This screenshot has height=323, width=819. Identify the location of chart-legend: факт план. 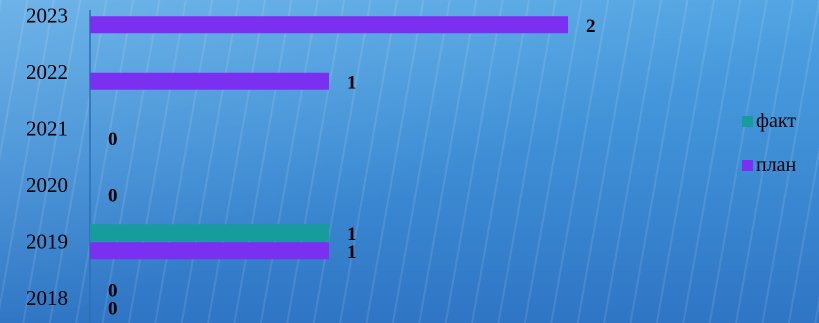
(769, 152).